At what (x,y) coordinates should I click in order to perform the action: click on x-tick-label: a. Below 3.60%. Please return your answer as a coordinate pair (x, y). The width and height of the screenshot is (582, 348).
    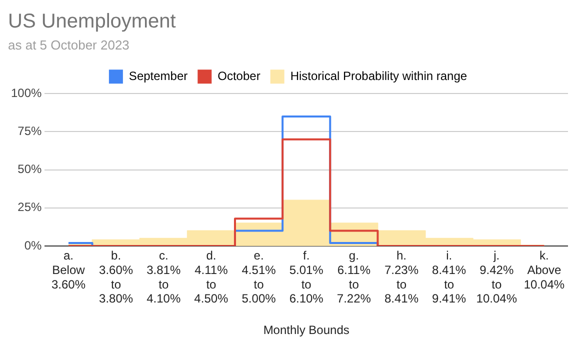
    Looking at the image, I should click on (68, 270).